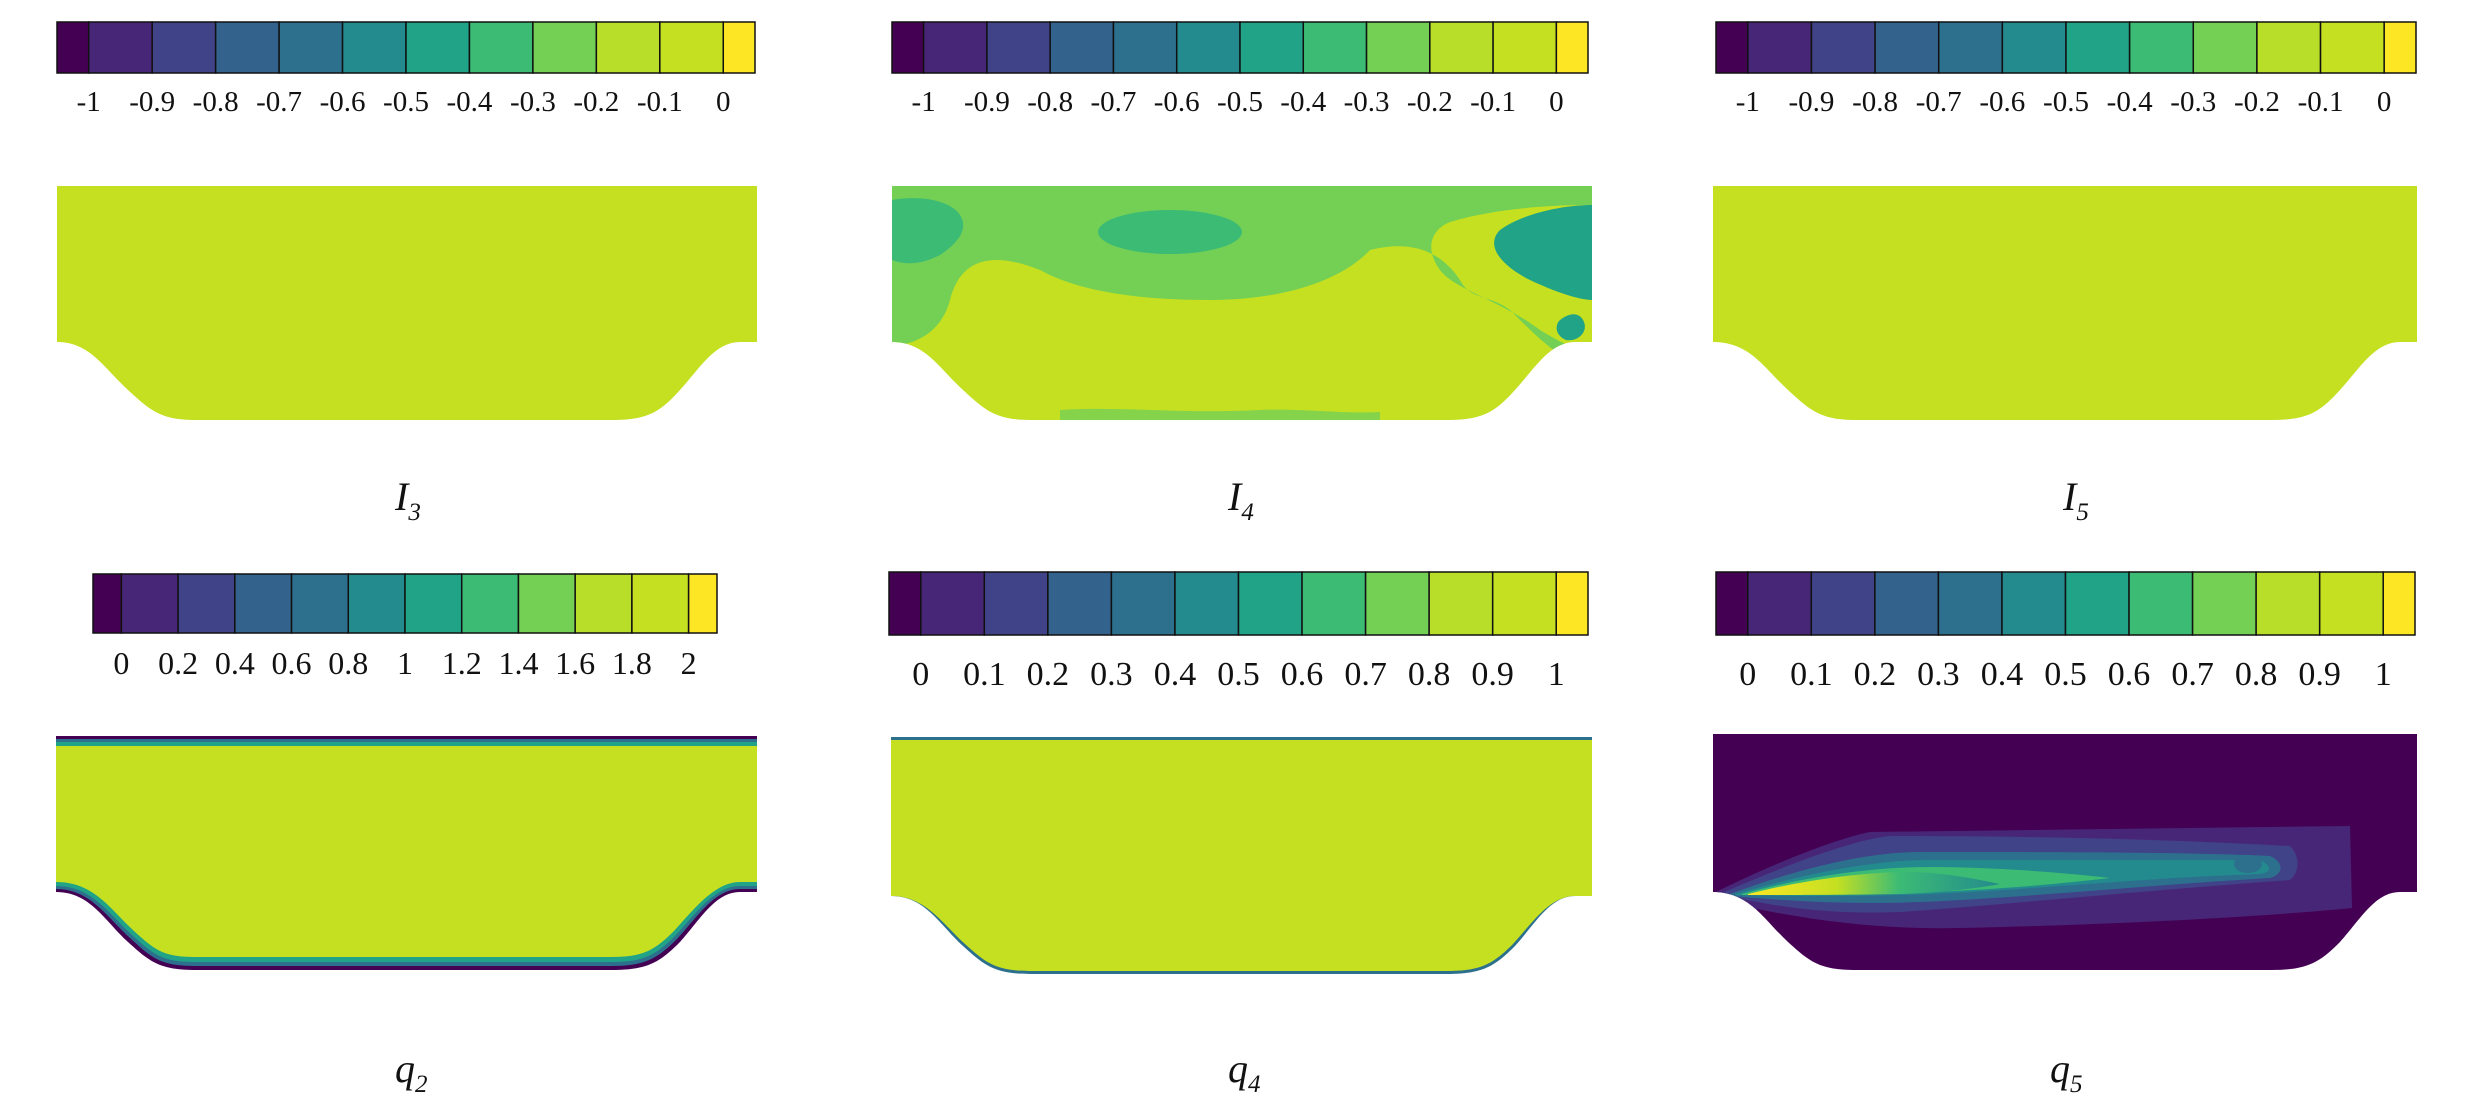 This screenshot has height=1113, width=2480. Describe the element at coordinates (414, 512) in the screenshot. I see `caption-sub: 3` at that location.